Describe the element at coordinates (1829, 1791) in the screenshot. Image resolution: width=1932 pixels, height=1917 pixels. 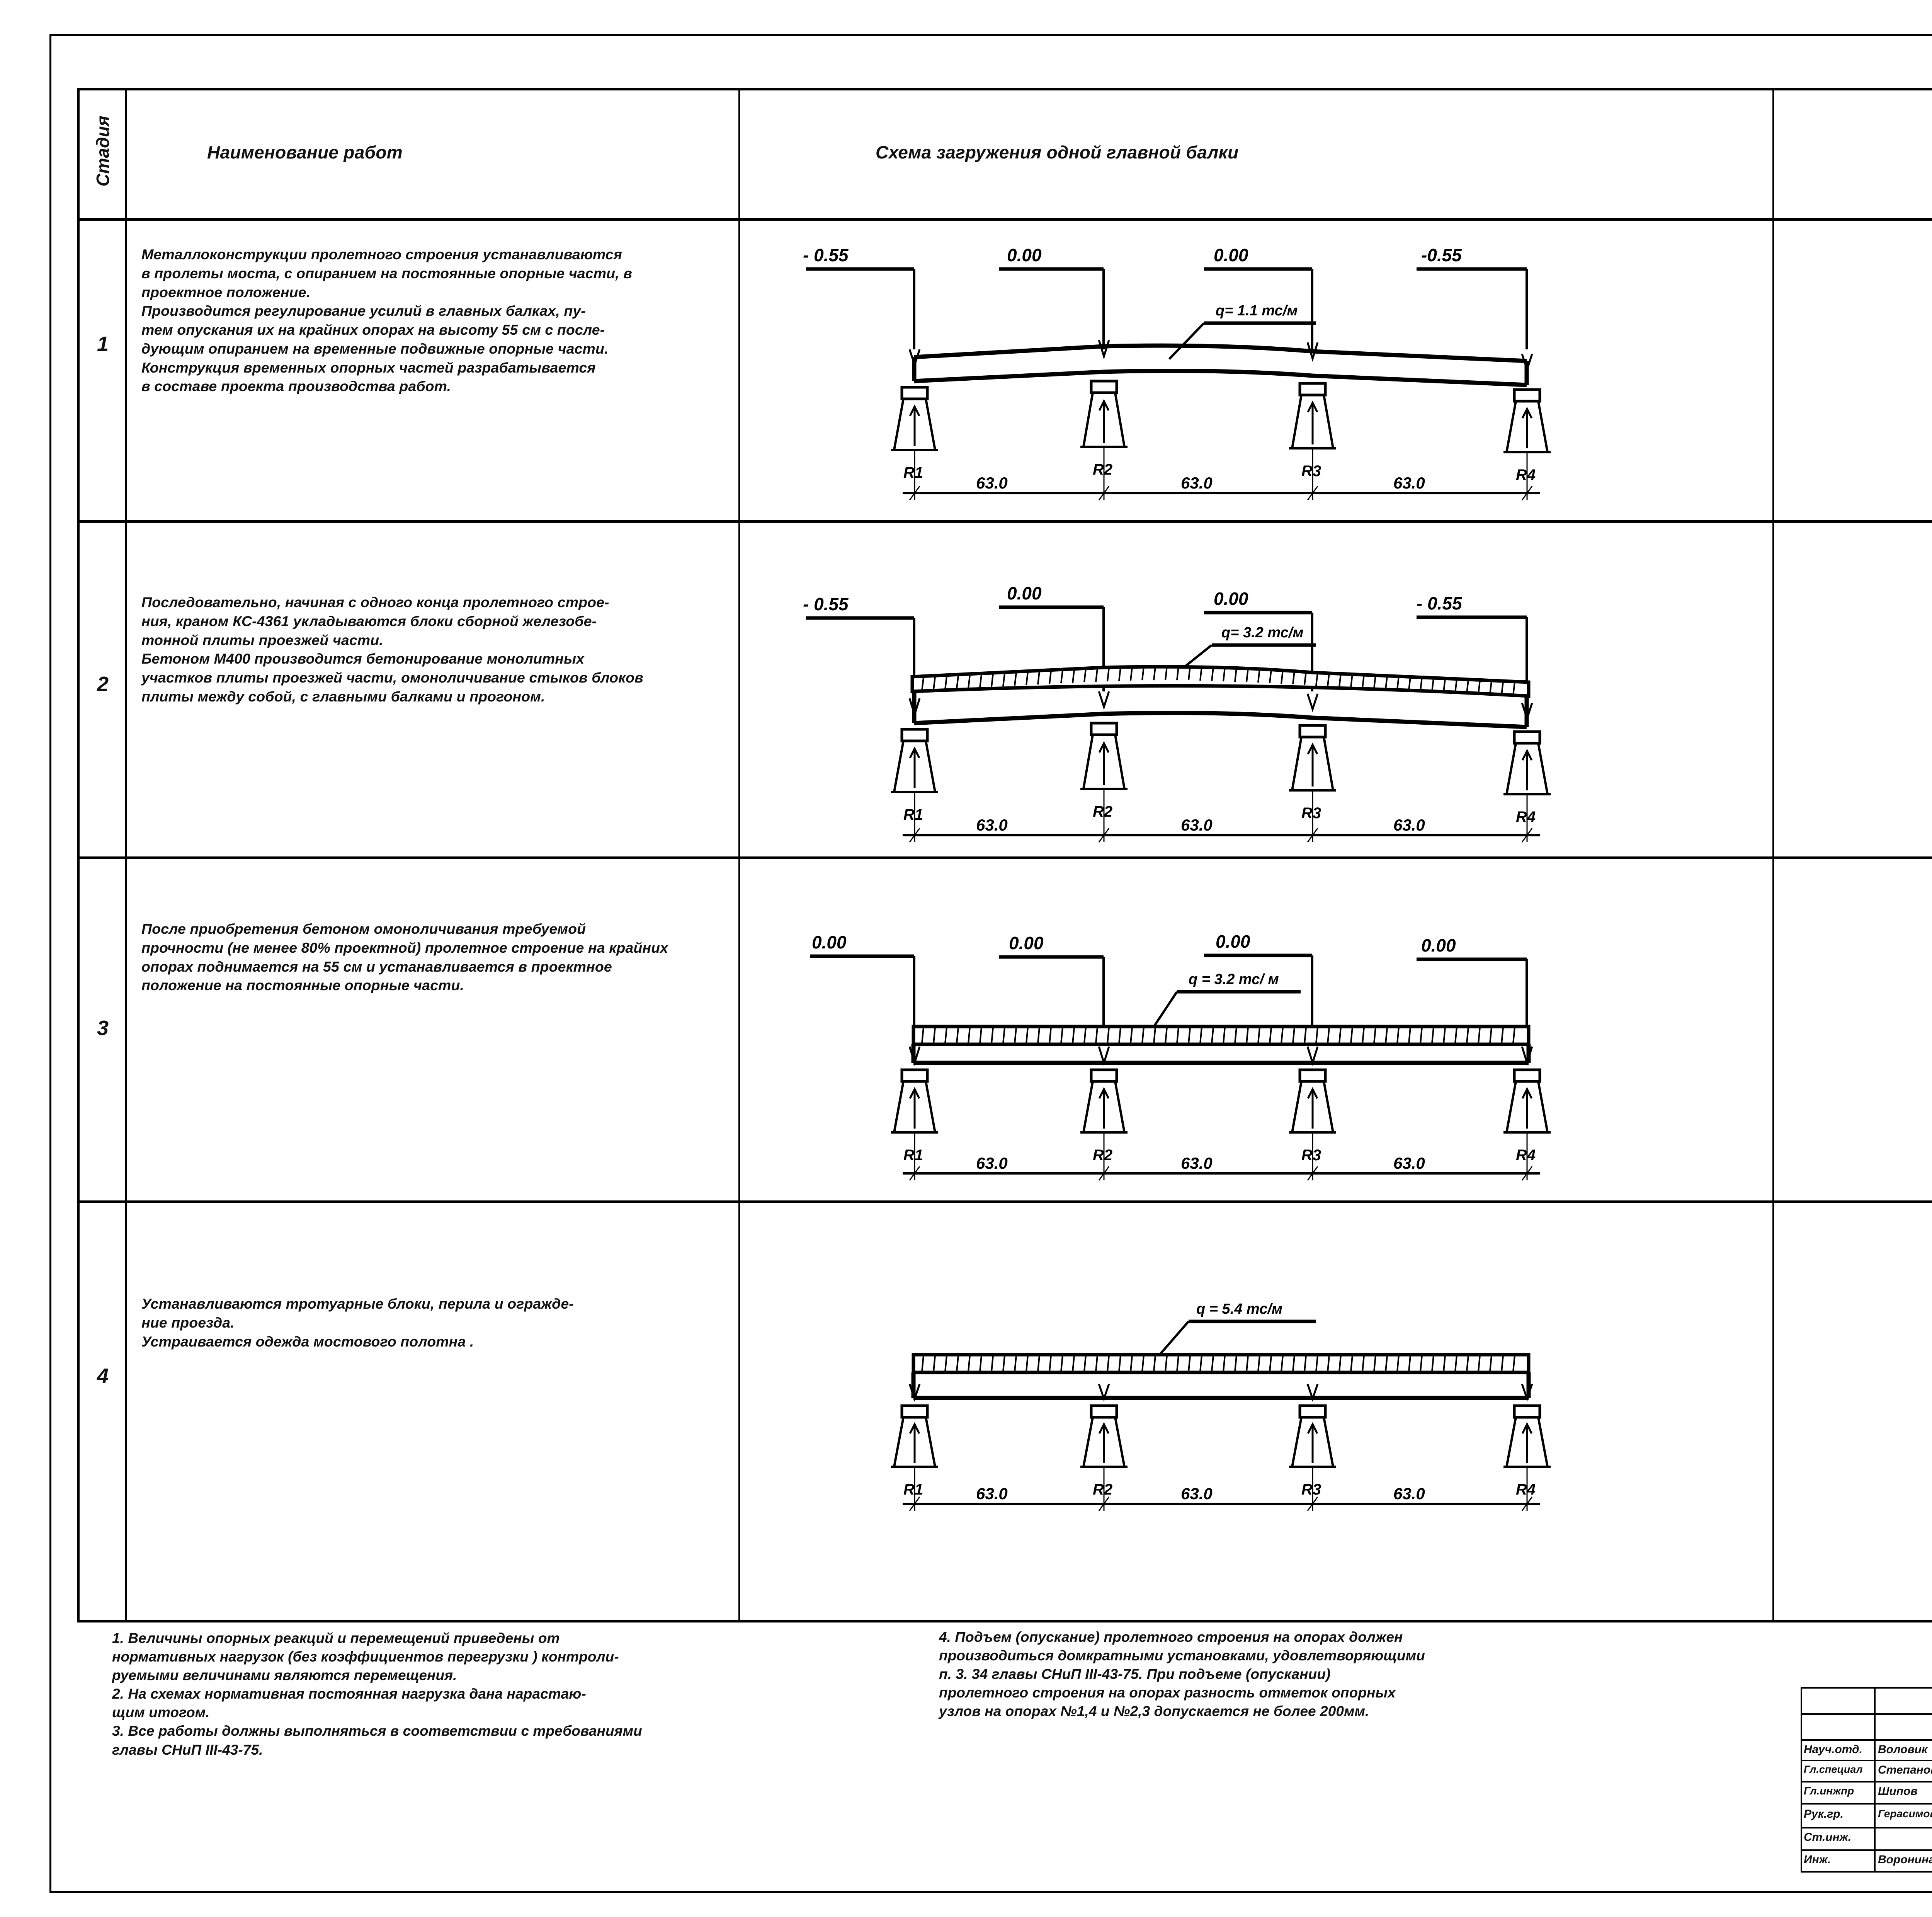
I see `role-label: Гл.инжпр` at that location.